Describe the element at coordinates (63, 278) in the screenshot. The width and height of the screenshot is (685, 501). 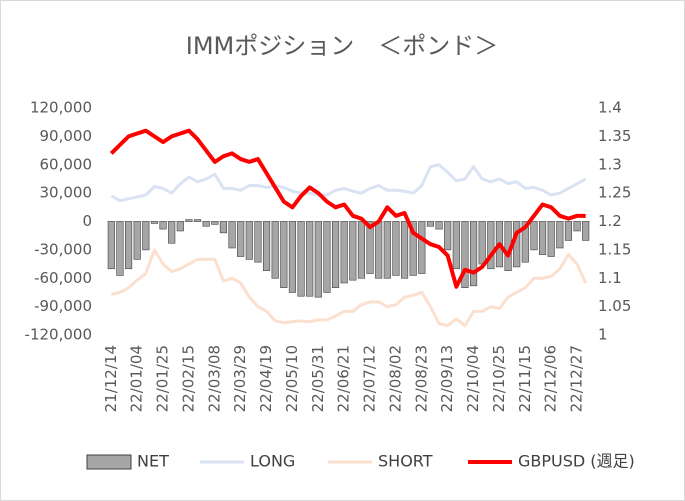
I see `y-tick-label: -60,000` at that location.